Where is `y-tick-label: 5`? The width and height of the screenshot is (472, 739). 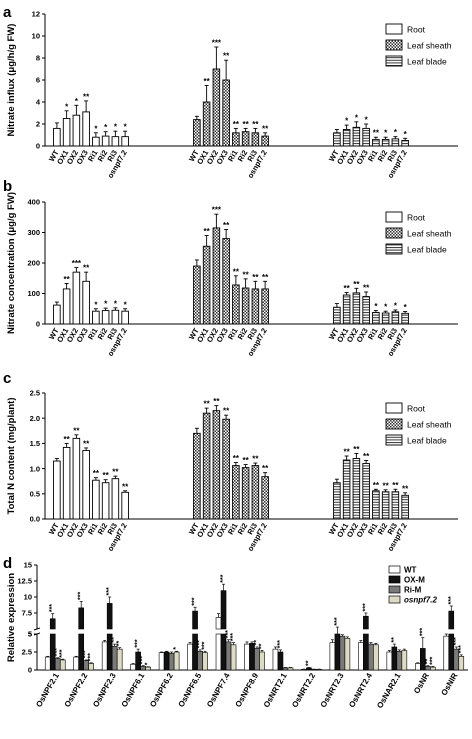
y-tick-label: 5 is located at coordinates (30, 634).